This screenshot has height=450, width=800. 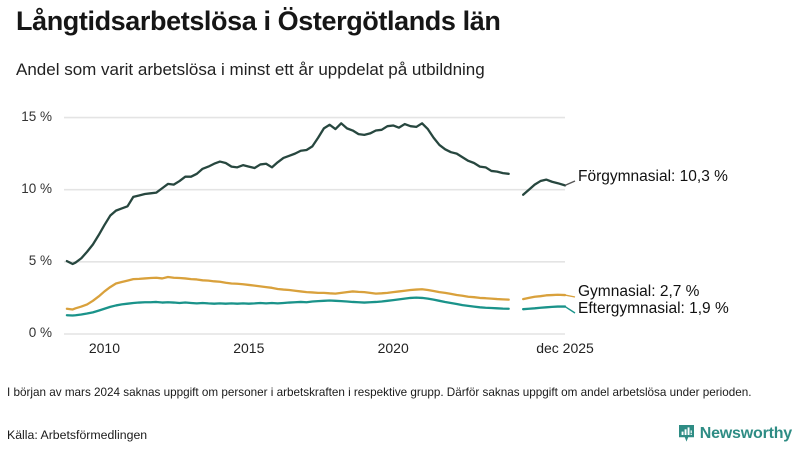 I want to click on x-tick-label: 2015, so click(x=249, y=348).